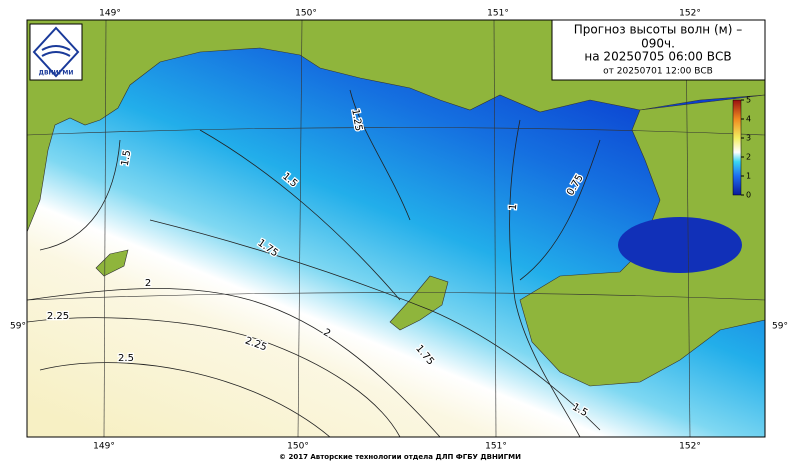  What do you see at coordinates (514, 206) in the screenshot?
I see `contour-label: 1` at bounding box center [514, 206].